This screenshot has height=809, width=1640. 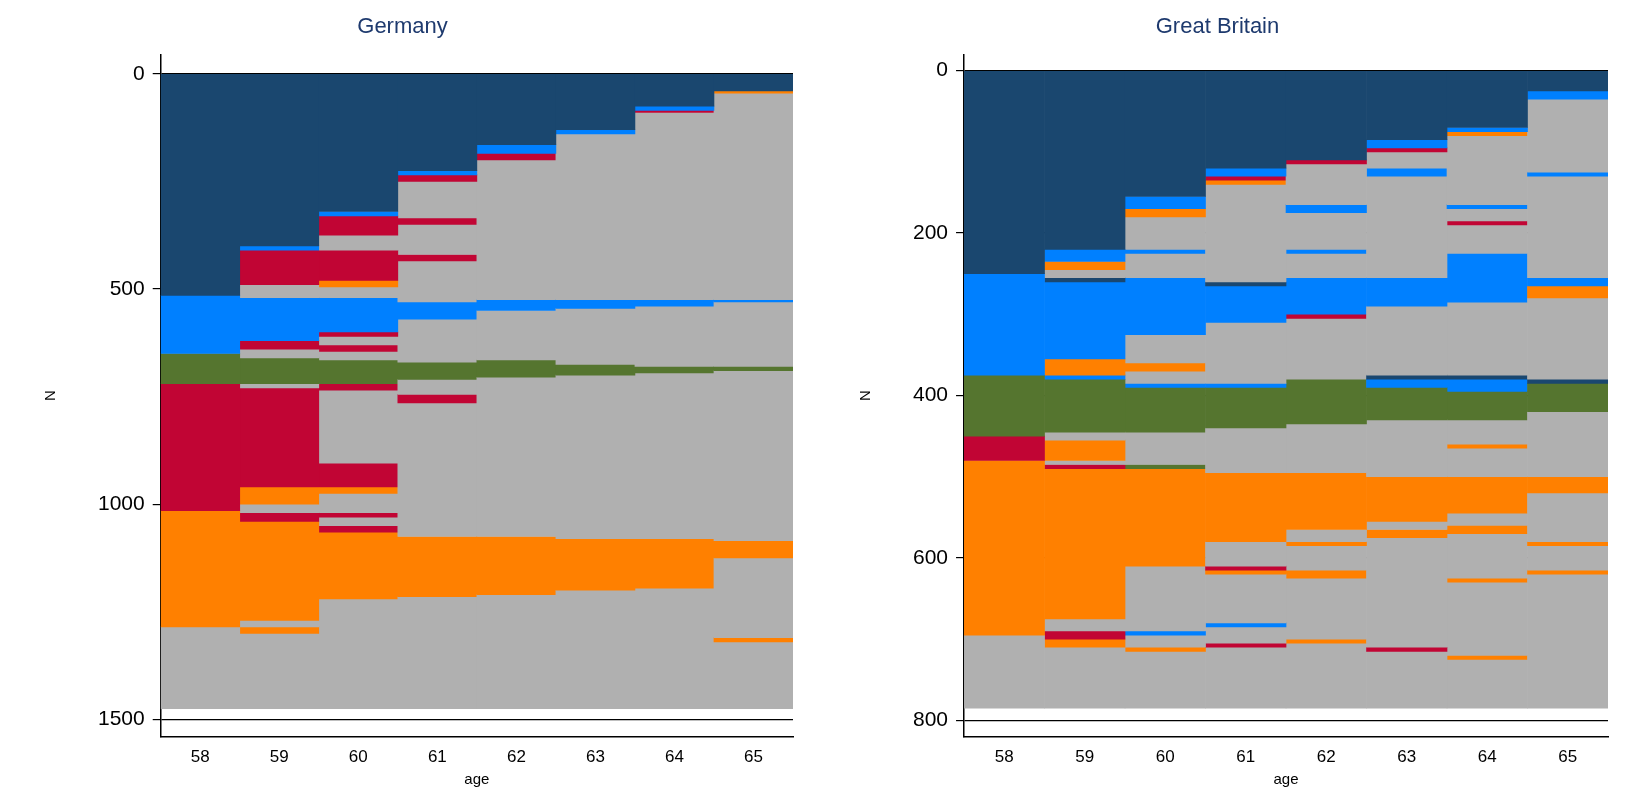 I want to click on y-tick-label: 800, so click(x=930, y=719).